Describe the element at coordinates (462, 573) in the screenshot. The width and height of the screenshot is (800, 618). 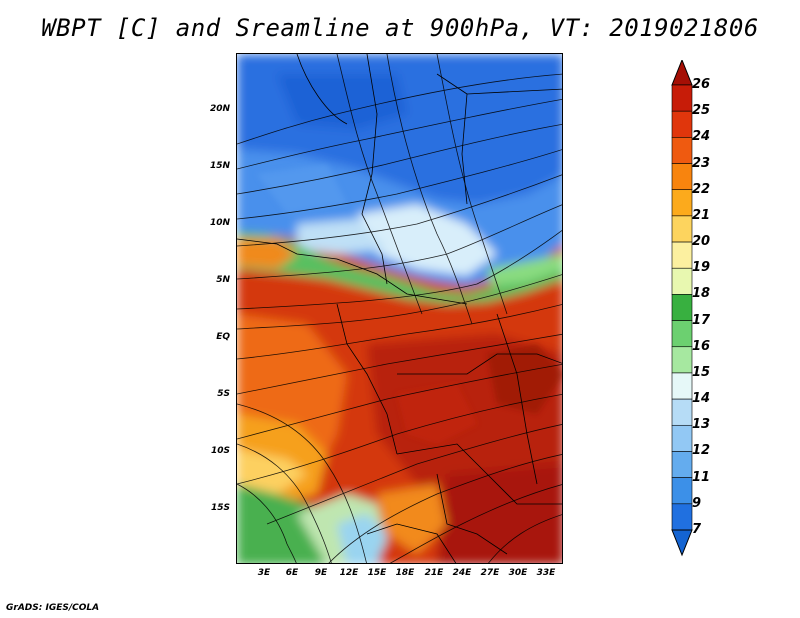
I see `lon-label-24e: 24E` at that location.